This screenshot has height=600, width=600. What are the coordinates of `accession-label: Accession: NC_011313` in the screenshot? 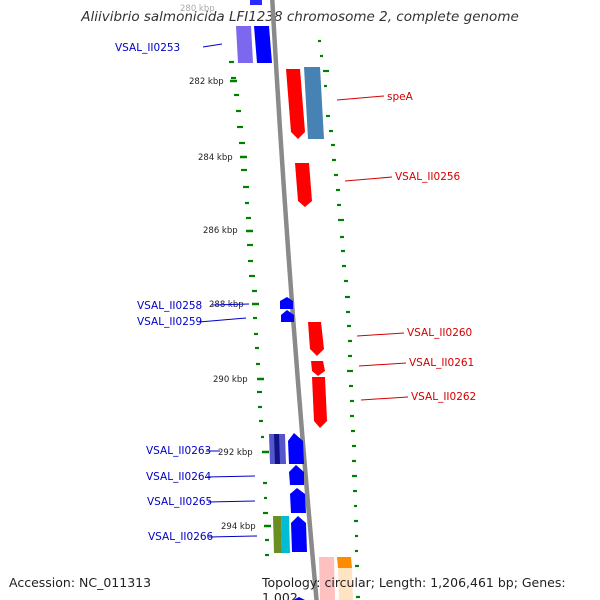 It's located at (80, 582).